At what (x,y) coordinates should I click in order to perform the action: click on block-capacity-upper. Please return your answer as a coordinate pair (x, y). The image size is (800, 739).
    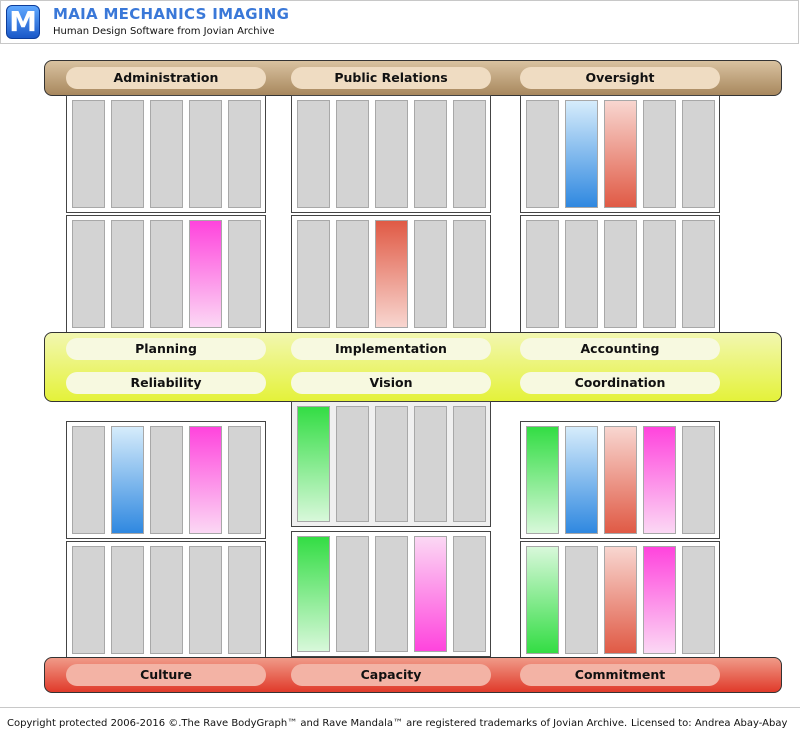
    Looking at the image, I should click on (391, 464).